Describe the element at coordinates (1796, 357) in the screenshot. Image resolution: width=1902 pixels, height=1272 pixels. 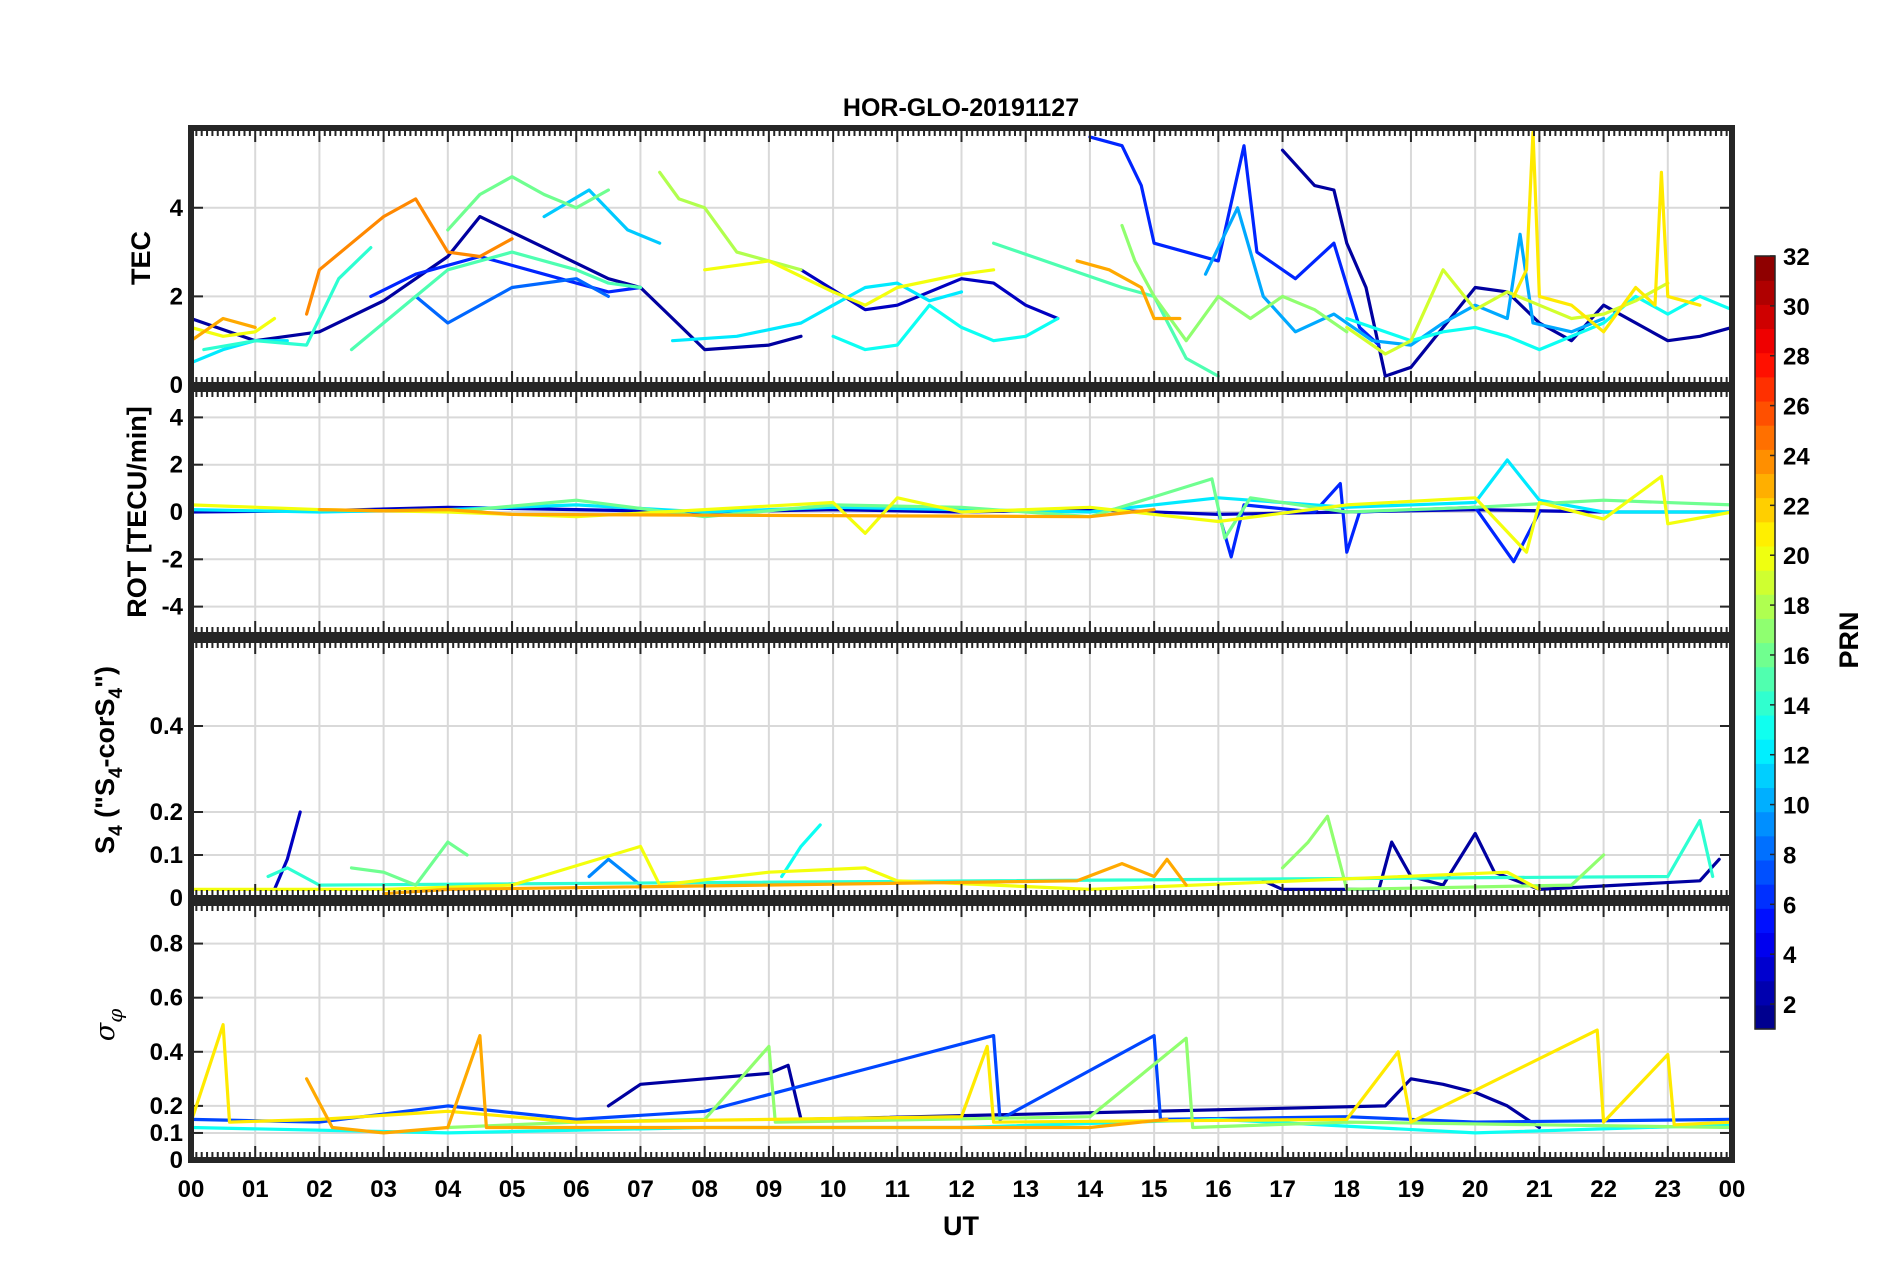
I see `colorbar-tick-label: 28` at that location.